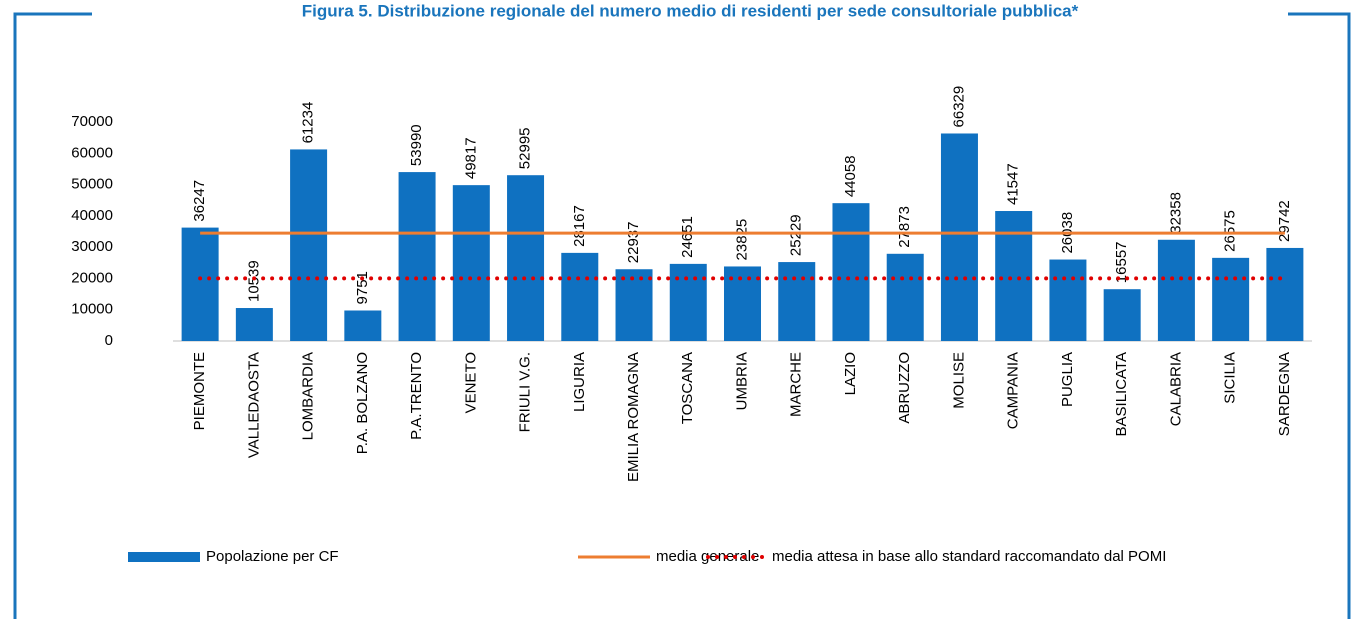 The height and width of the screenshot is (619, 1362). Describe the element at coordinates (1175, 389) in the screenshot. I see `x-tick-label: CALABRIA` at that location.